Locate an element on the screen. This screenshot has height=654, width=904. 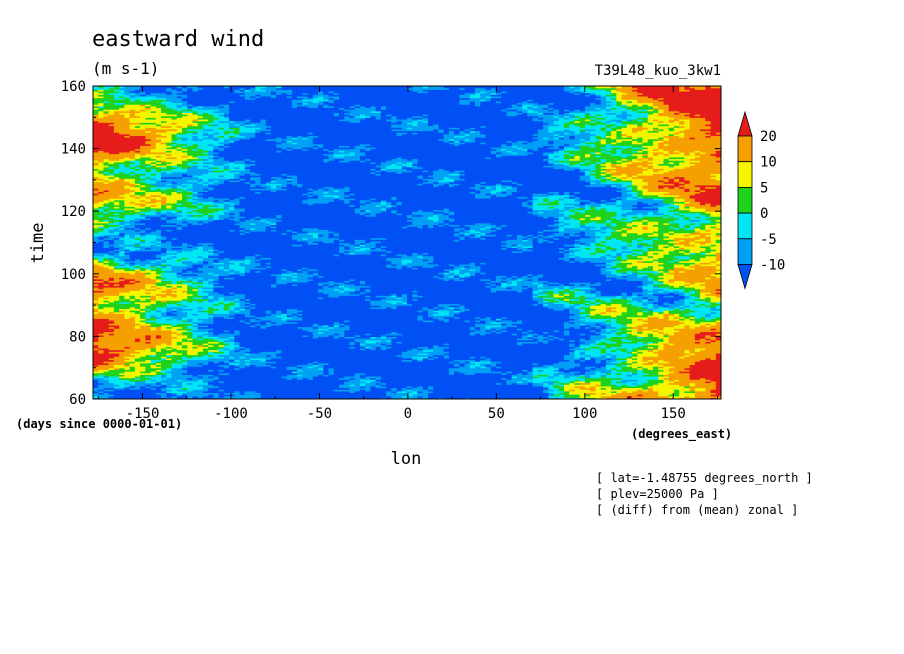
experiment-label: T39L48_kuo_3kw1 is located at coordinates (658, 71).